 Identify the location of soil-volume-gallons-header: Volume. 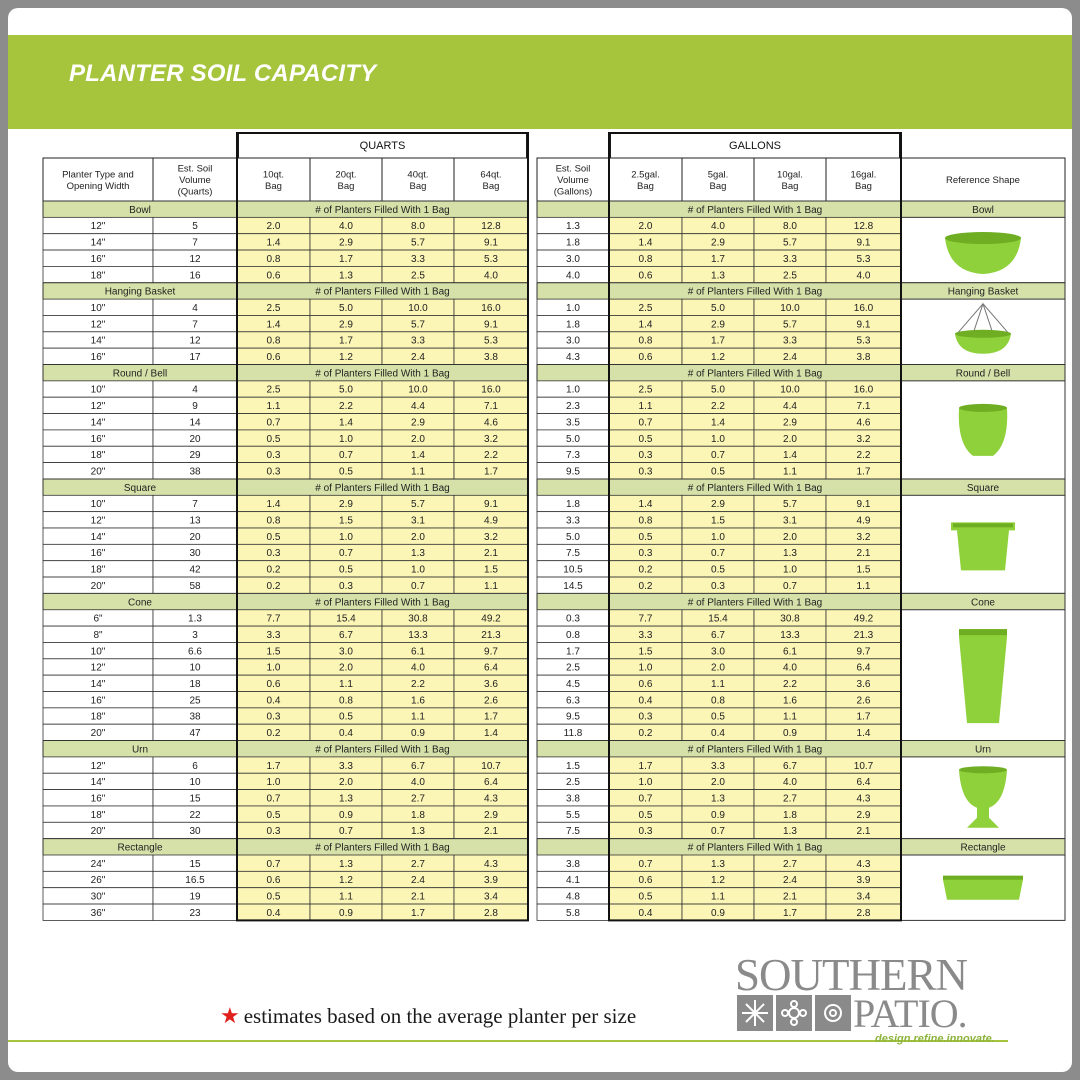
(573, 180).